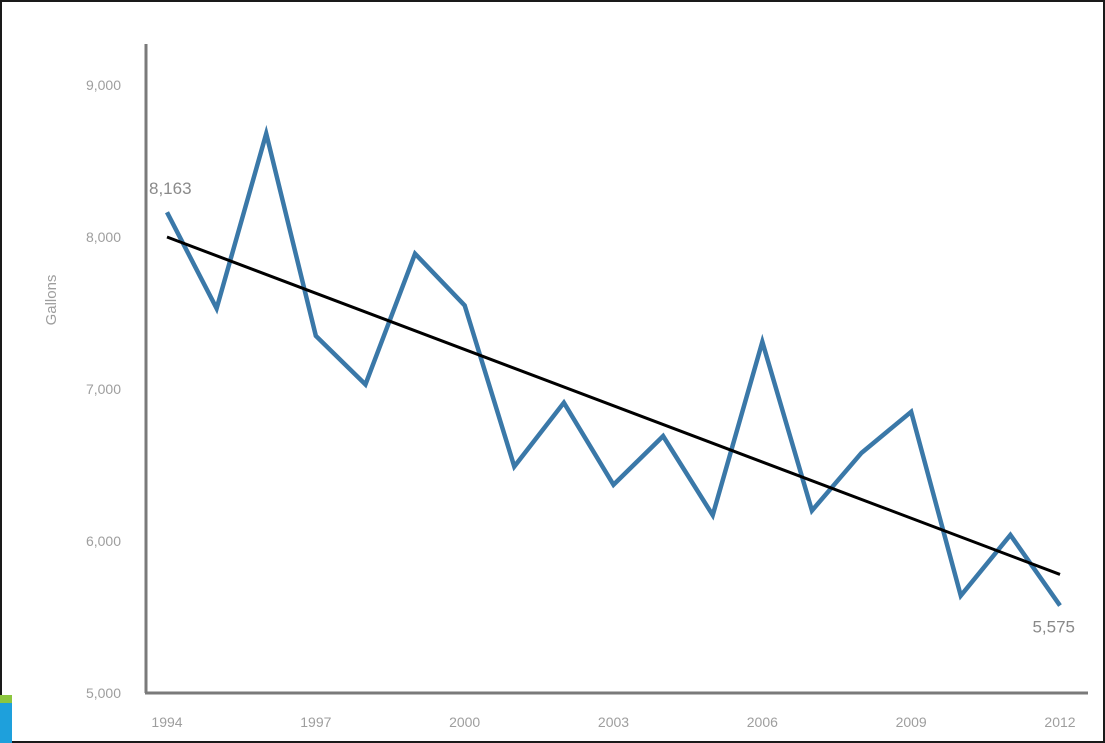 The image size is (1105, 743). I want to click on y-tick-label: 8,000, so click(103, 237).